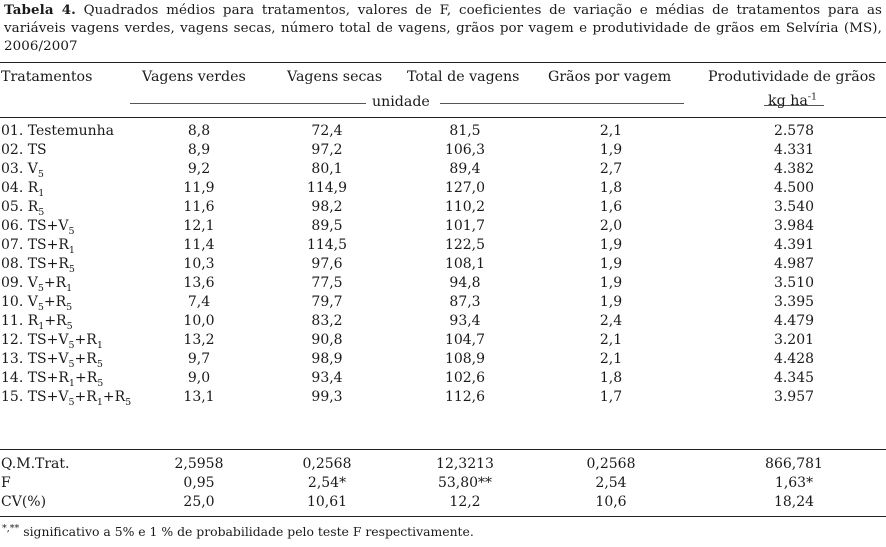 The image size is (886, 547). Describe the element at coordinates (37, 322) in the screenshot. I see `cell-tratamento: 11. R1+R5` at that location.